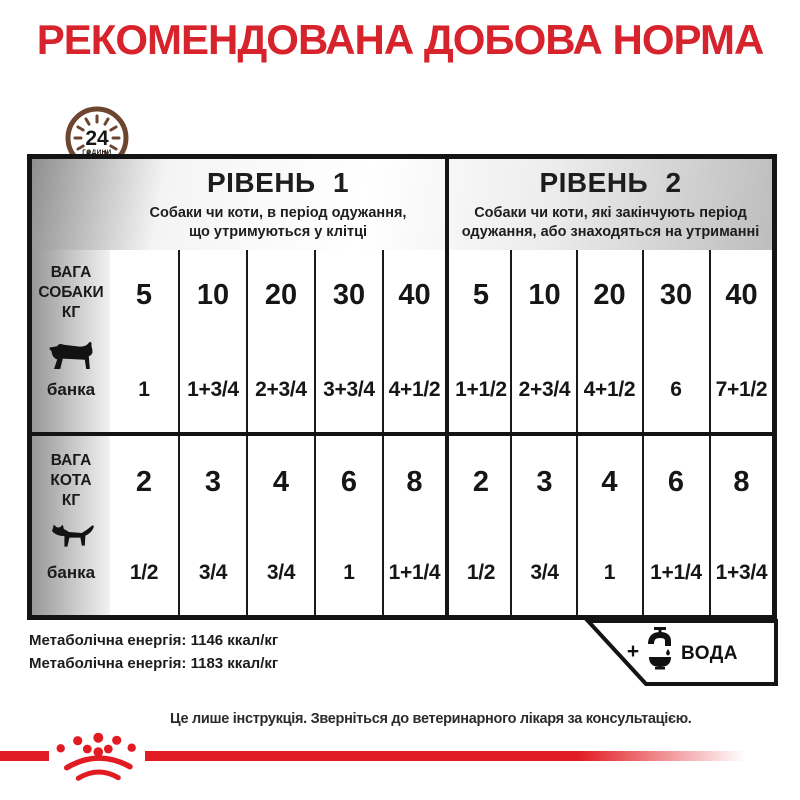  What do you see at coordinates (154, 640) in the screenshot?
I see `metabolic-energy-note-1: Метаболічна енергія: 1146 ккал/кг` at bounding box center [154, 640].